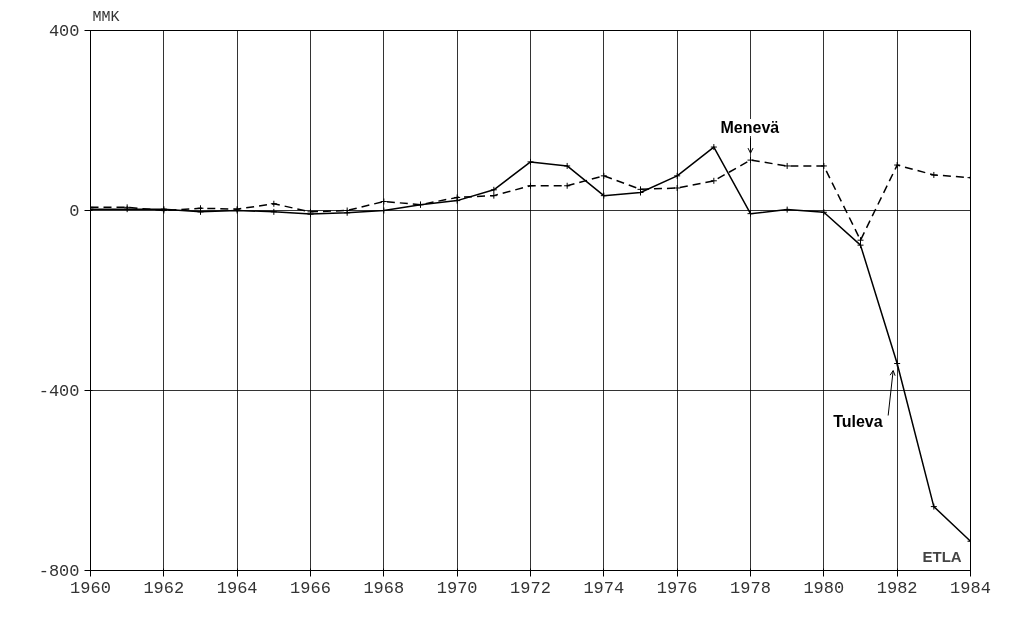  I want to click on x-tick-label: 1966, so click(310, 588).